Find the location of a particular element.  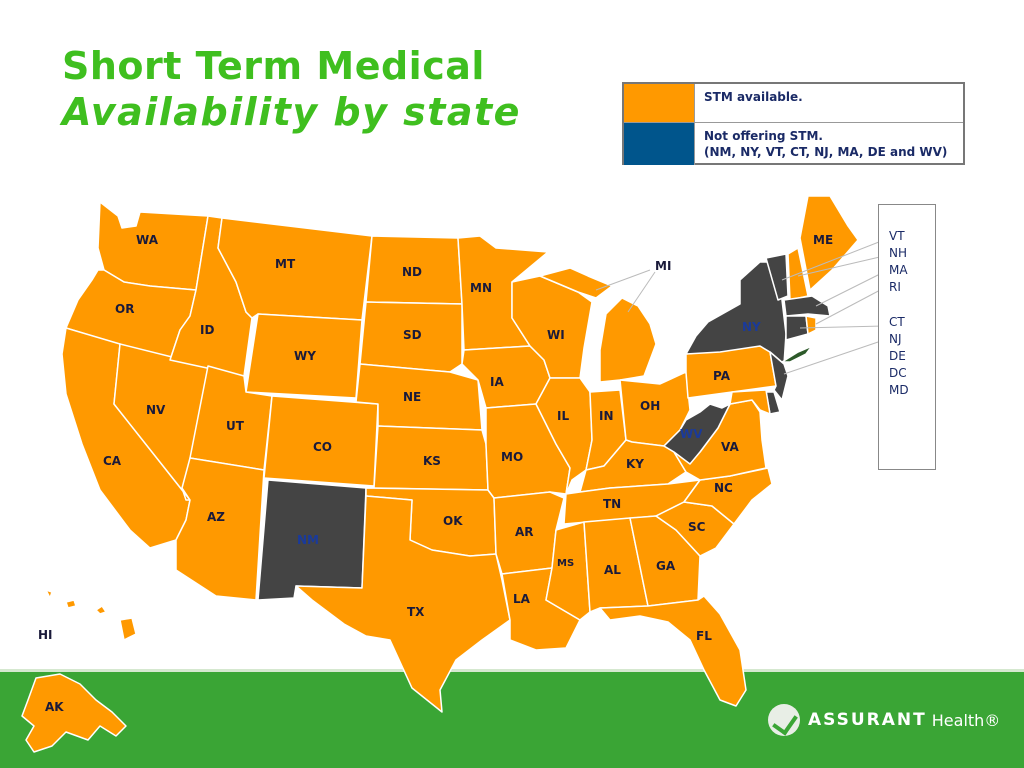

label-AZ: AZ is located at coordinates (216, 517).